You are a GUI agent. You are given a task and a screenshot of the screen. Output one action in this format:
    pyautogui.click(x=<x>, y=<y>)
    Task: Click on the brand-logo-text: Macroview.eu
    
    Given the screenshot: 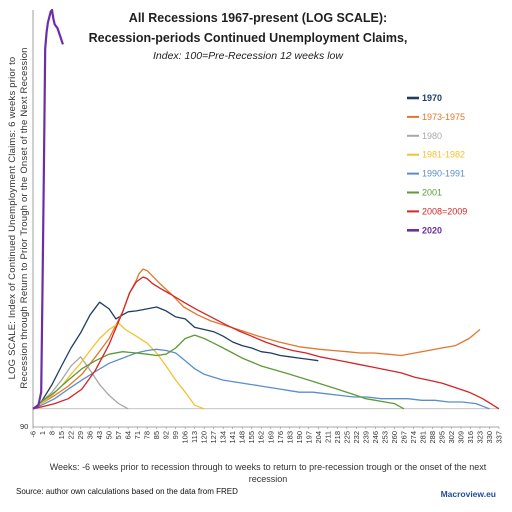 What is the action you would take?
    pyautogui.click(x=468, y=494)
    